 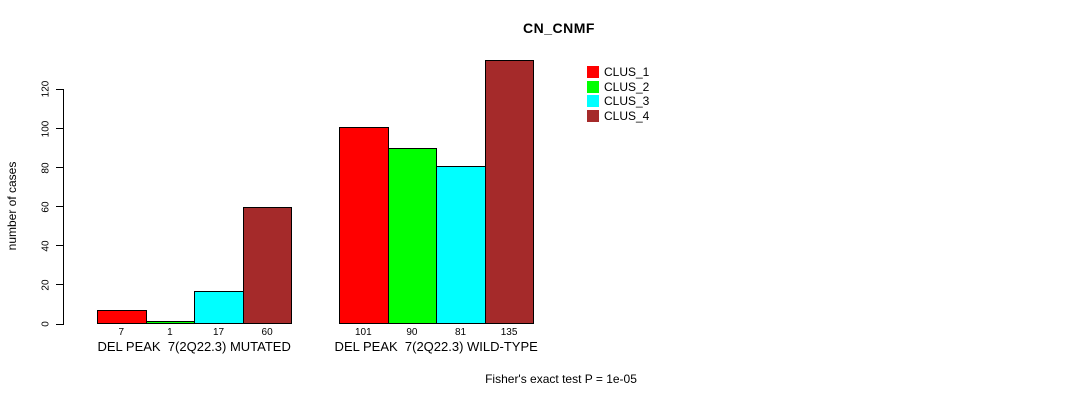 I want to click on bar-value-label: 1, so click(x=170, y=332).